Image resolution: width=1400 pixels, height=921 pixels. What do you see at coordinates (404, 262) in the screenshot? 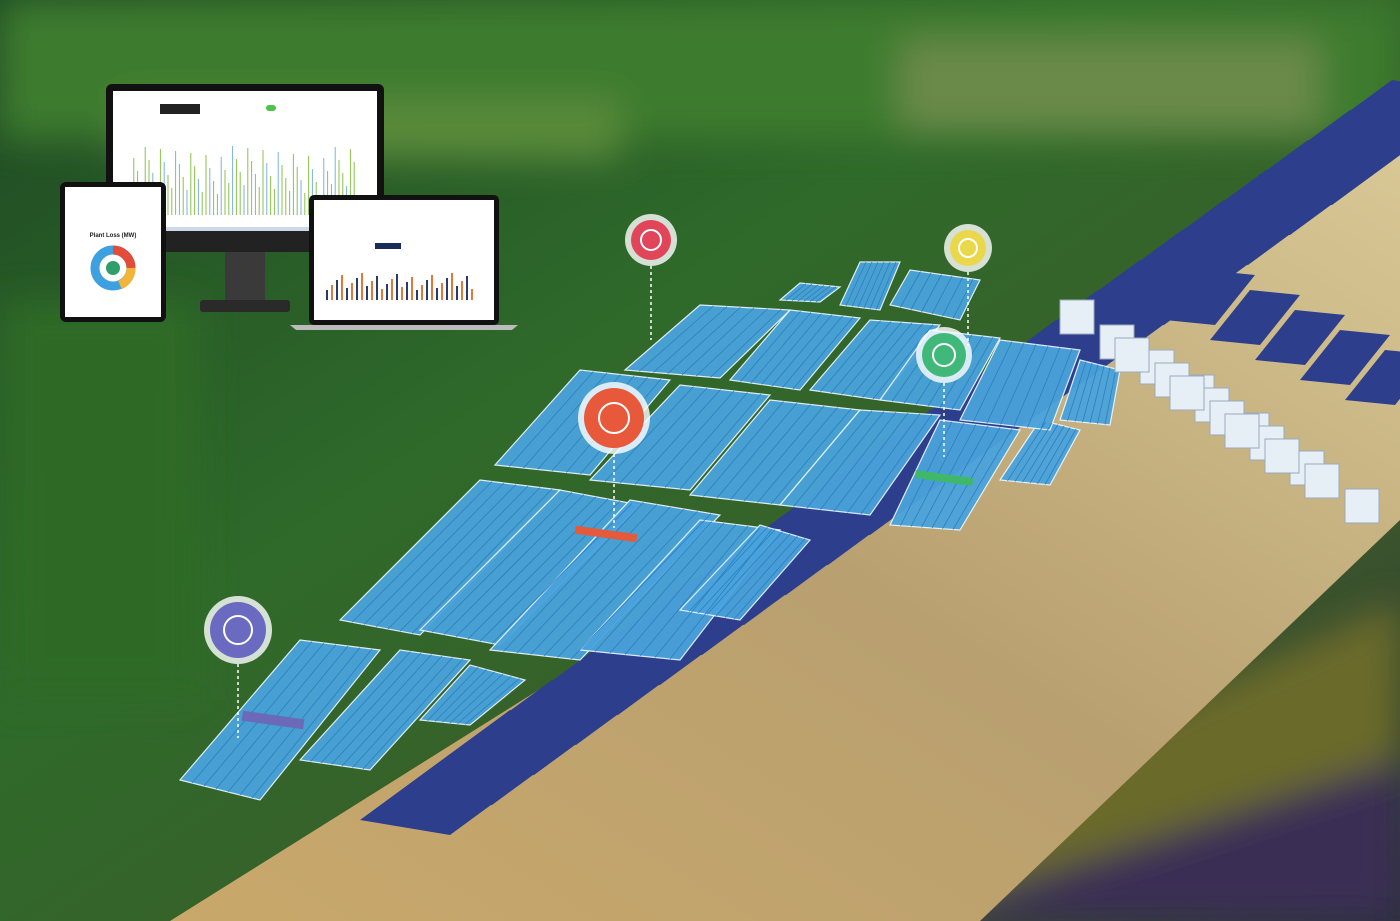
I see `laptop` at bounding box center [404, 262].